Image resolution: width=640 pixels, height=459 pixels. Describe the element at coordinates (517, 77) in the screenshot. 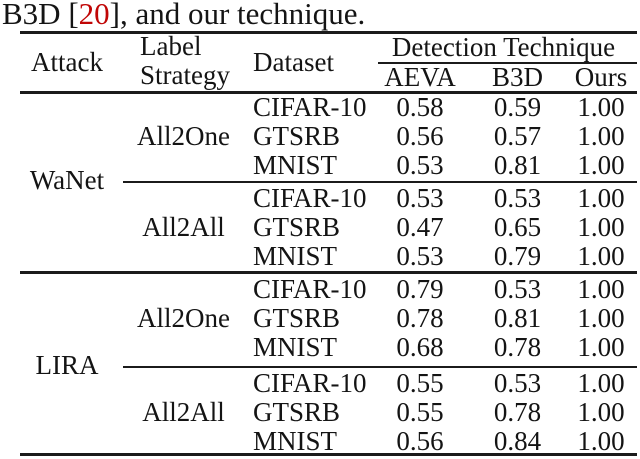

I see `b3d-column-header: B3D` at that location.